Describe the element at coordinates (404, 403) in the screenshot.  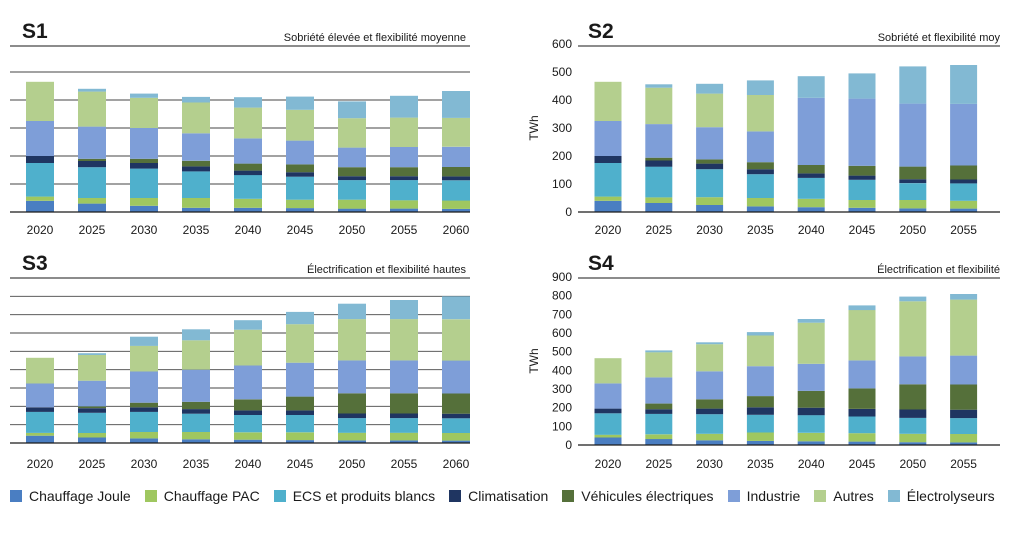
I see `bar-segment-vehicules-s3` at that location.